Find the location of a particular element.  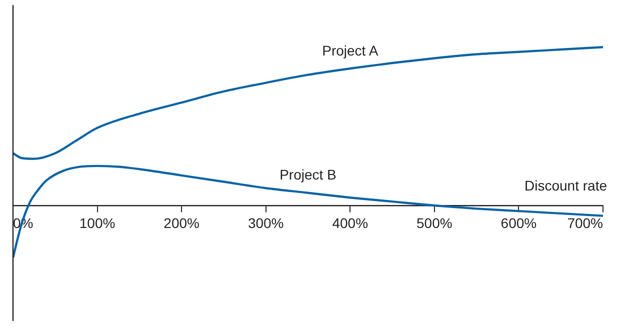

x-tick-label: 200% is located at coordinates (182, 222).